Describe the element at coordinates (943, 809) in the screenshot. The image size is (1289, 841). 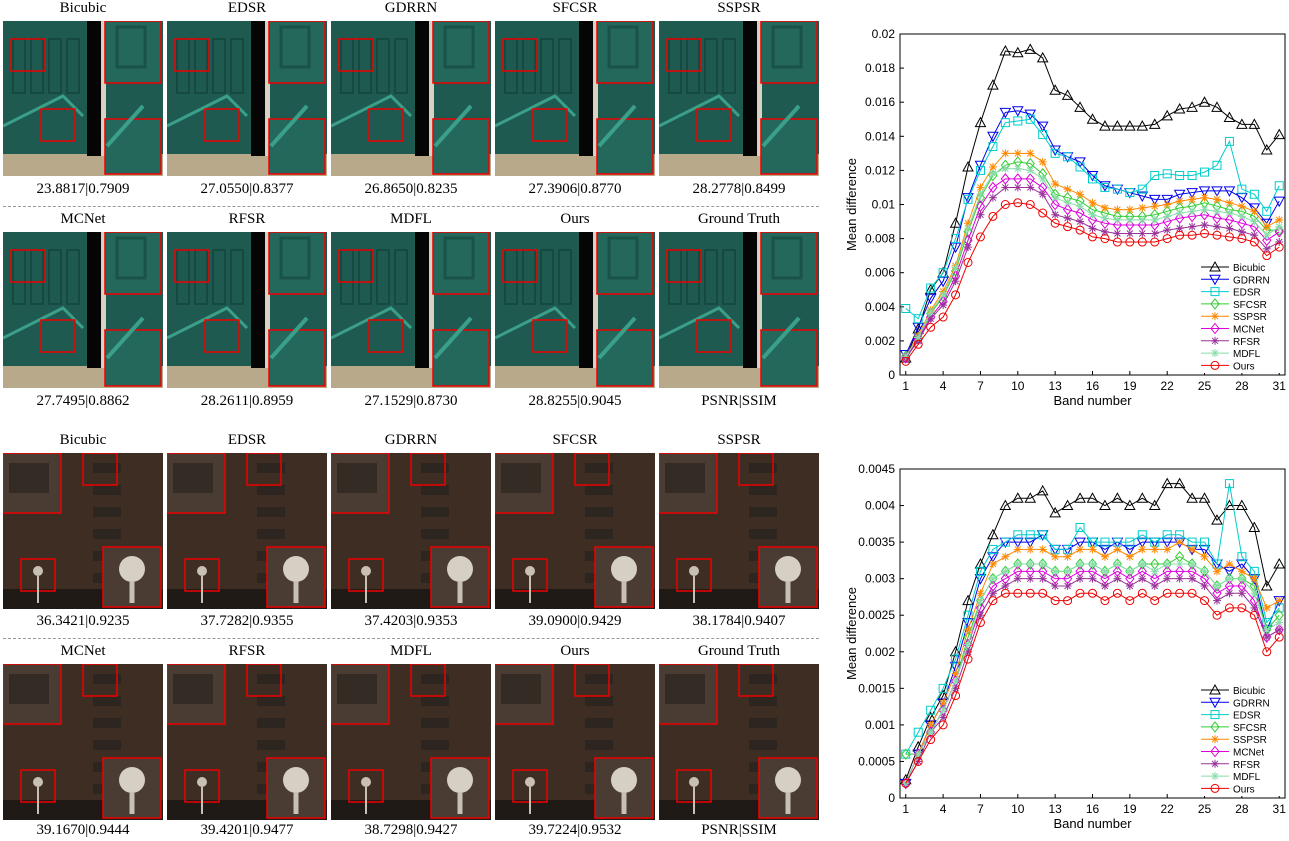
I see `x-tick-label: 4` at that location.